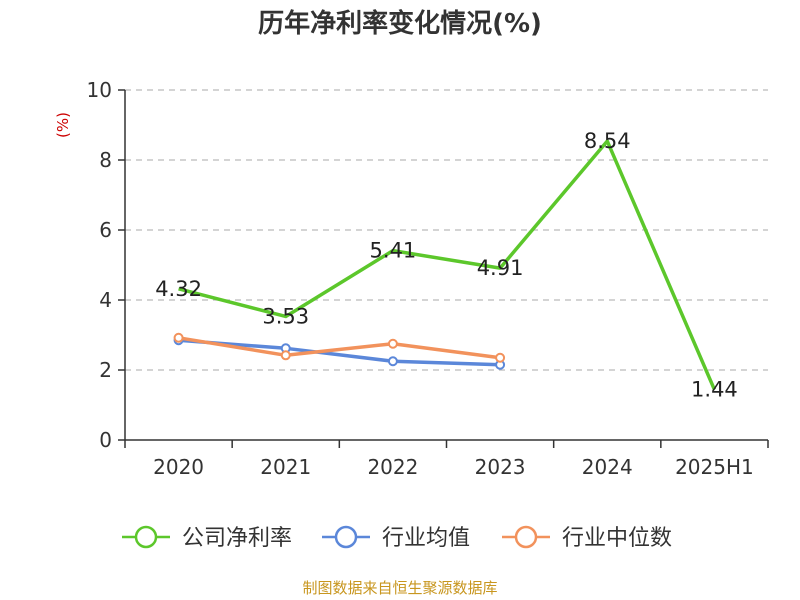 The width and height of the screenshot is (800, 600). Describe the element at coordinates (105, 300) in the screenshot. I see `y-tick-label: 4` at that location.